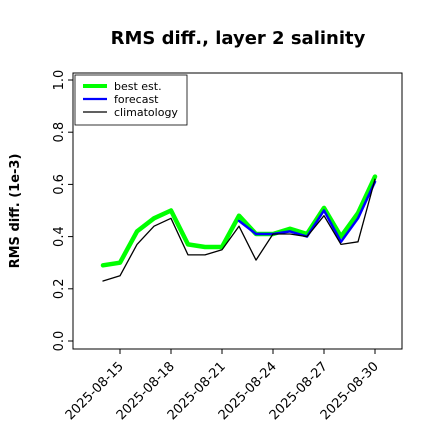 The height and width of the screenshot is (440, 440). What do you see at coordinates (15, 211) in the screenshot?
I see `y-axis-label: RMS diff. (1e-3)` at bounding box center [15, 211].